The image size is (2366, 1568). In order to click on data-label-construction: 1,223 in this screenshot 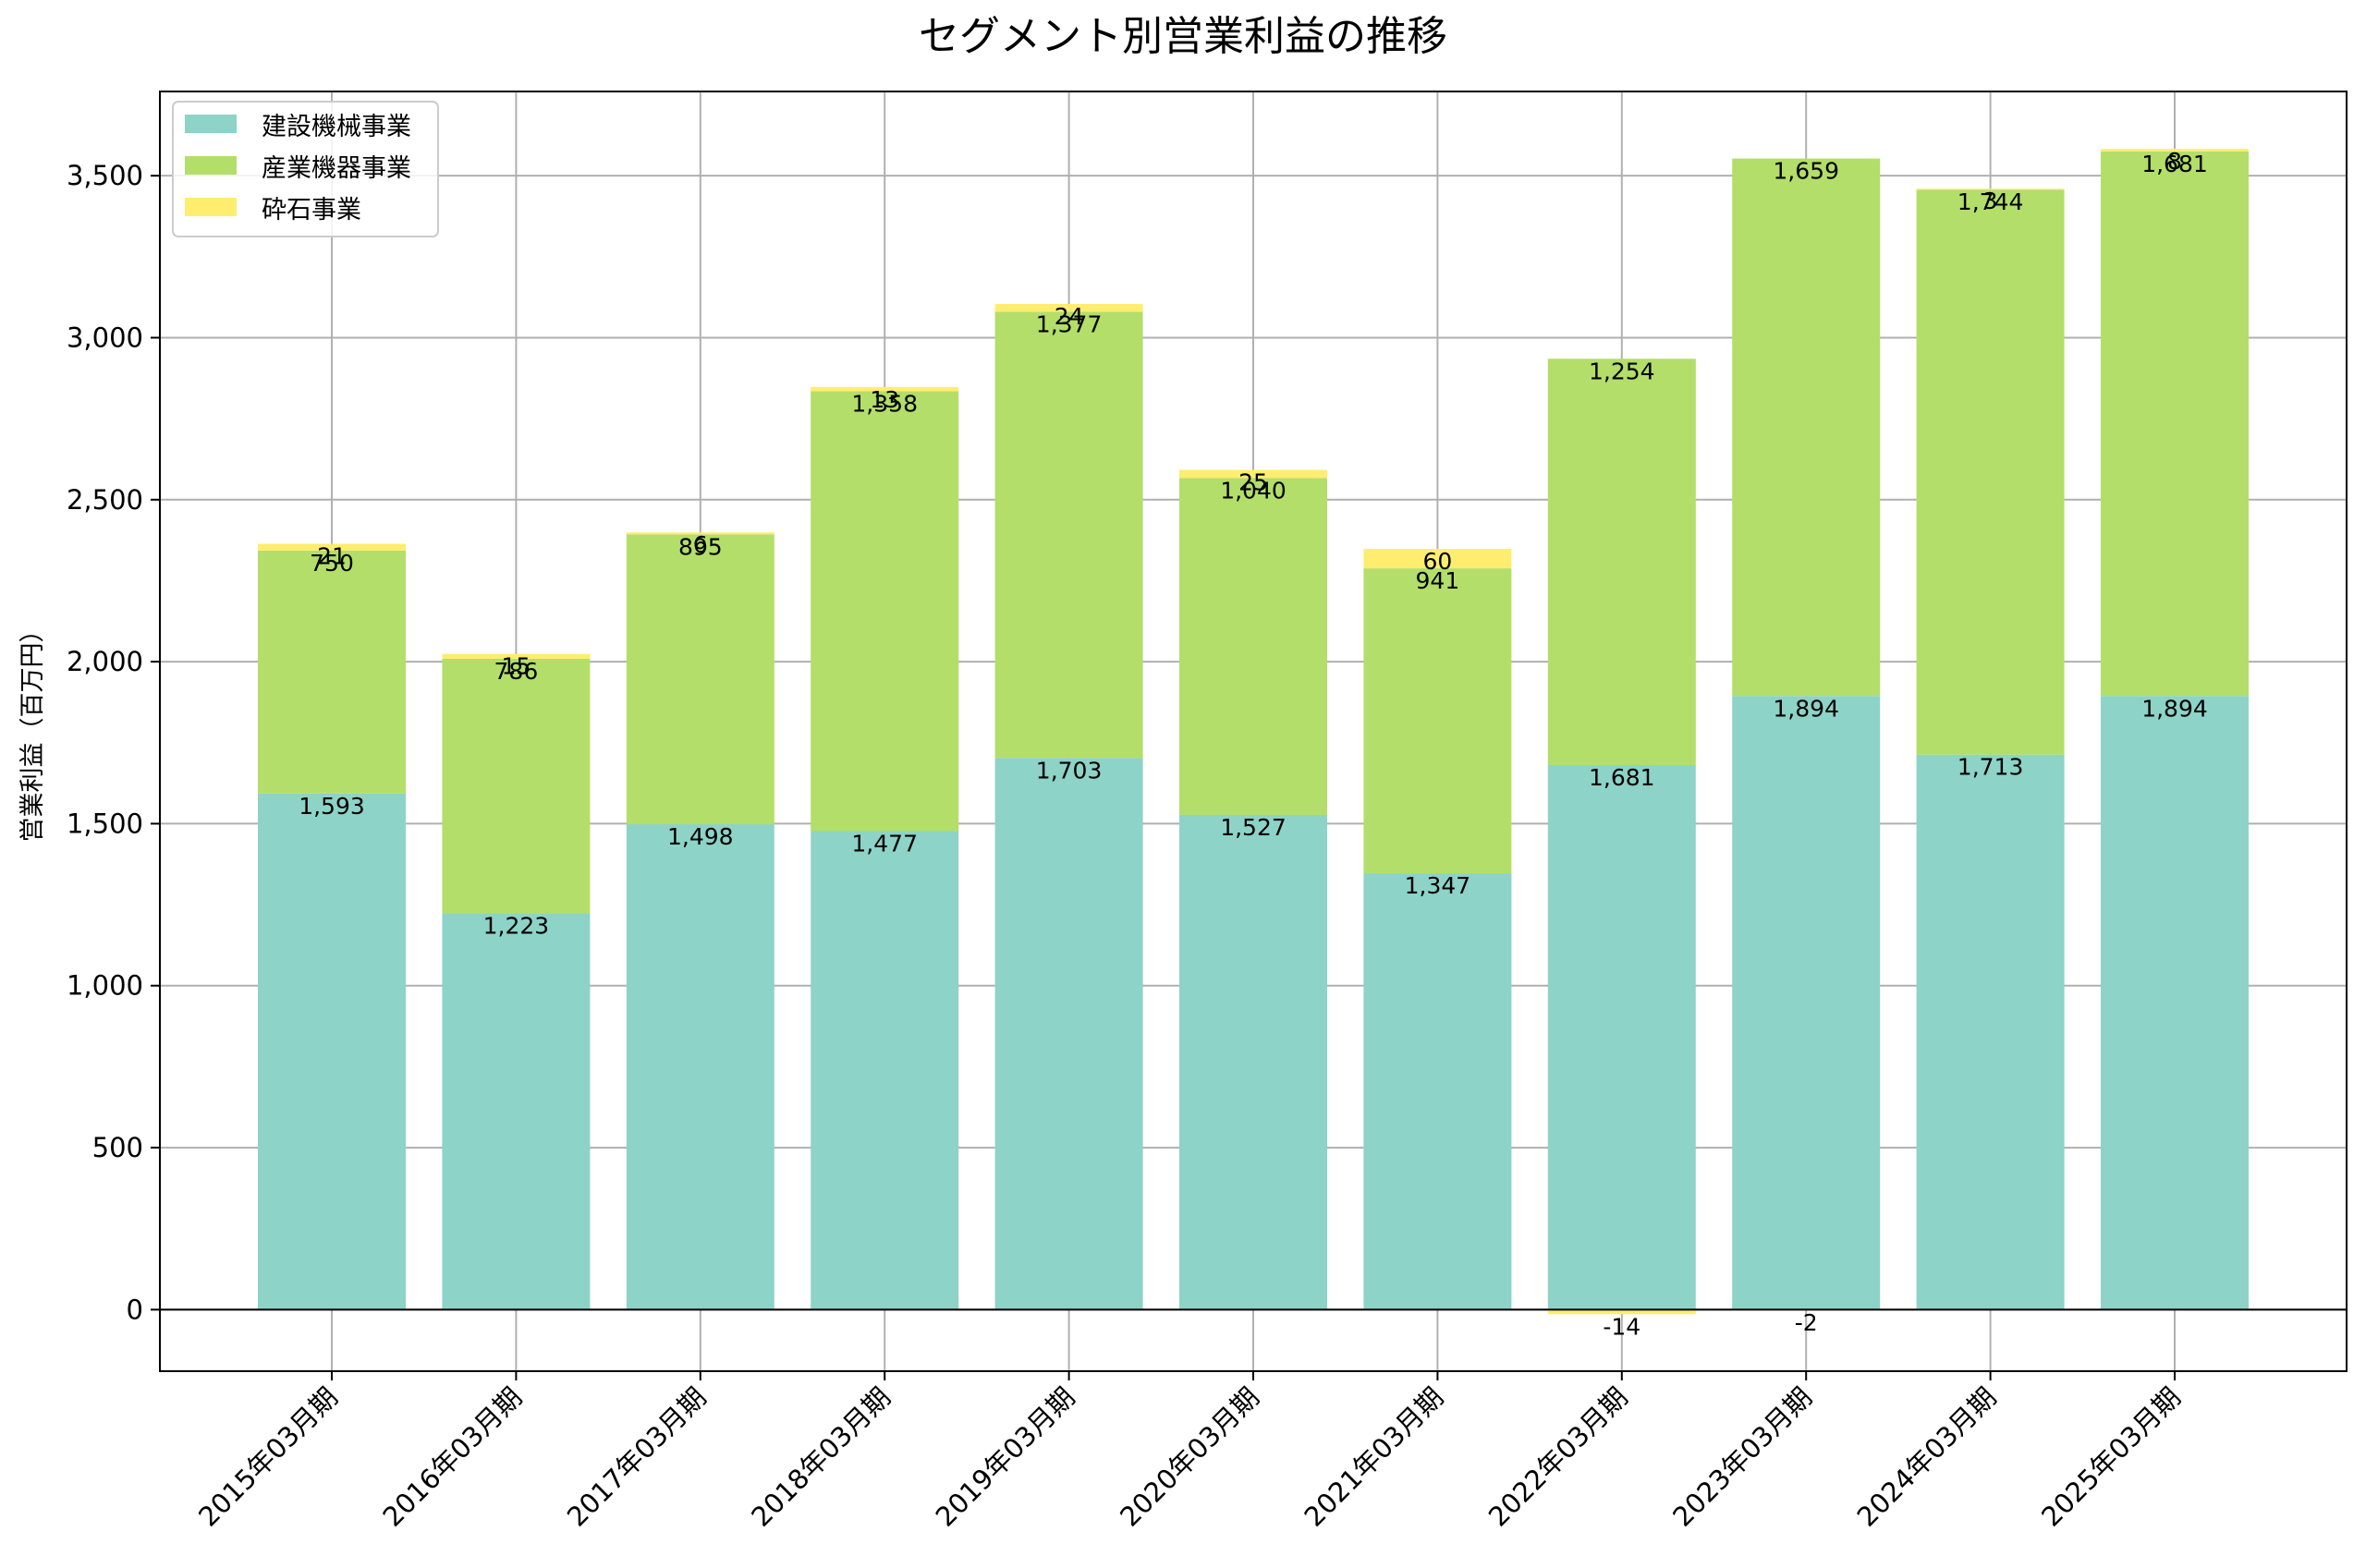, I will do `click(516, 926)`.